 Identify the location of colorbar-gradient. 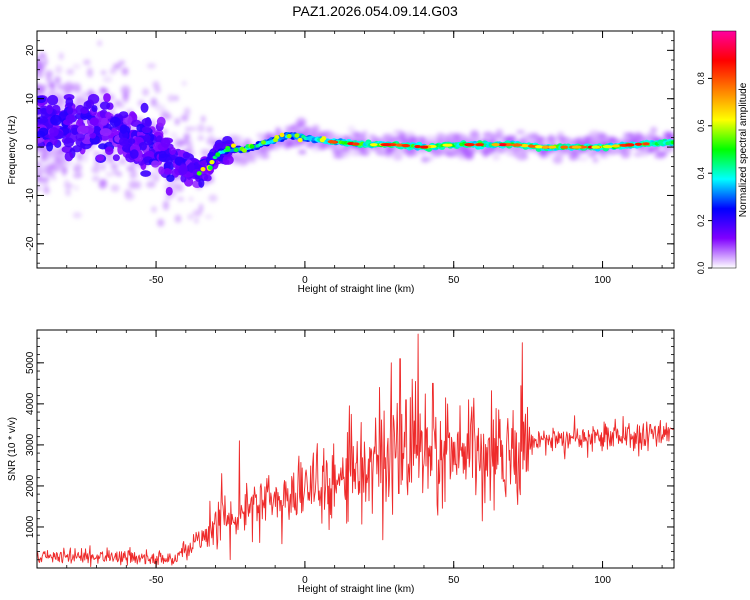
(724, 149).